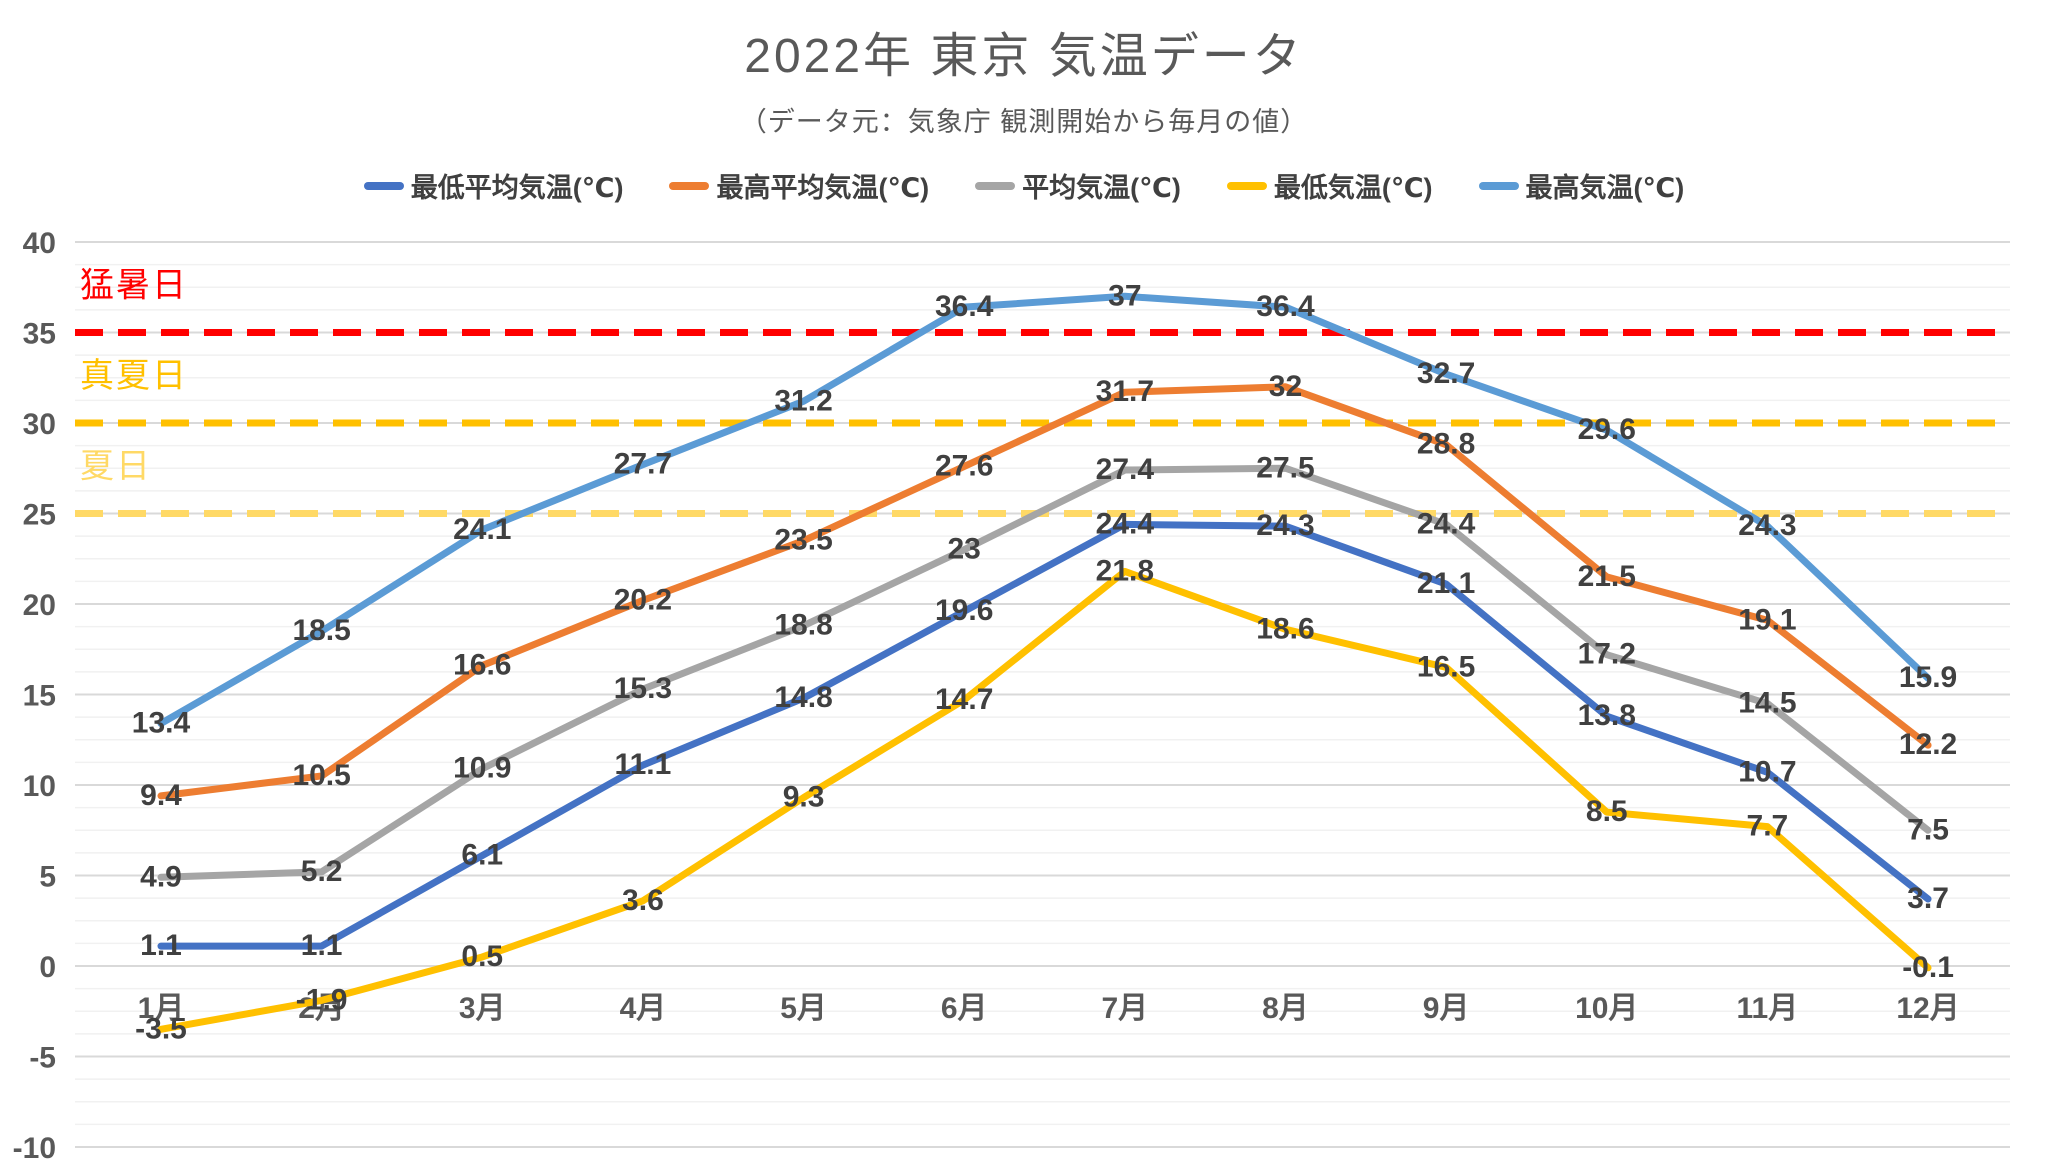 This screenshot has width=2048, height=1174. I want to click on data-label-avg: 4.9, so click(161, 876).